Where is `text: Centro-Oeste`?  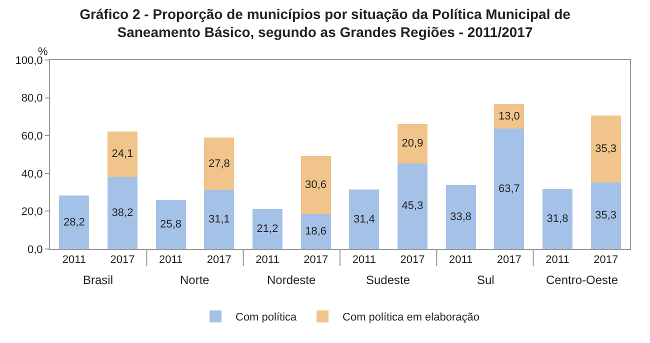
text: Centro-Oeste is located at coordinates (582, 280).